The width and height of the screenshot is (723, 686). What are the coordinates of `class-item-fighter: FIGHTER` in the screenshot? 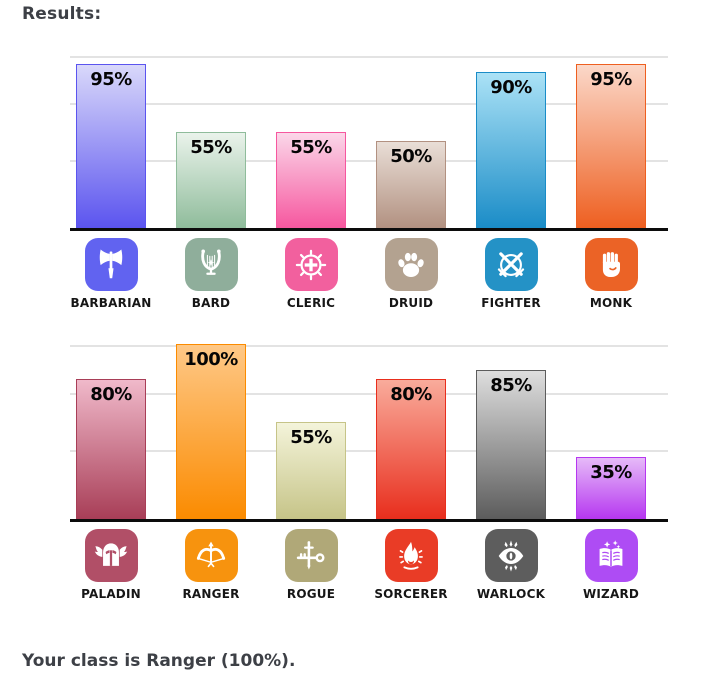 It's located at (511, 274).